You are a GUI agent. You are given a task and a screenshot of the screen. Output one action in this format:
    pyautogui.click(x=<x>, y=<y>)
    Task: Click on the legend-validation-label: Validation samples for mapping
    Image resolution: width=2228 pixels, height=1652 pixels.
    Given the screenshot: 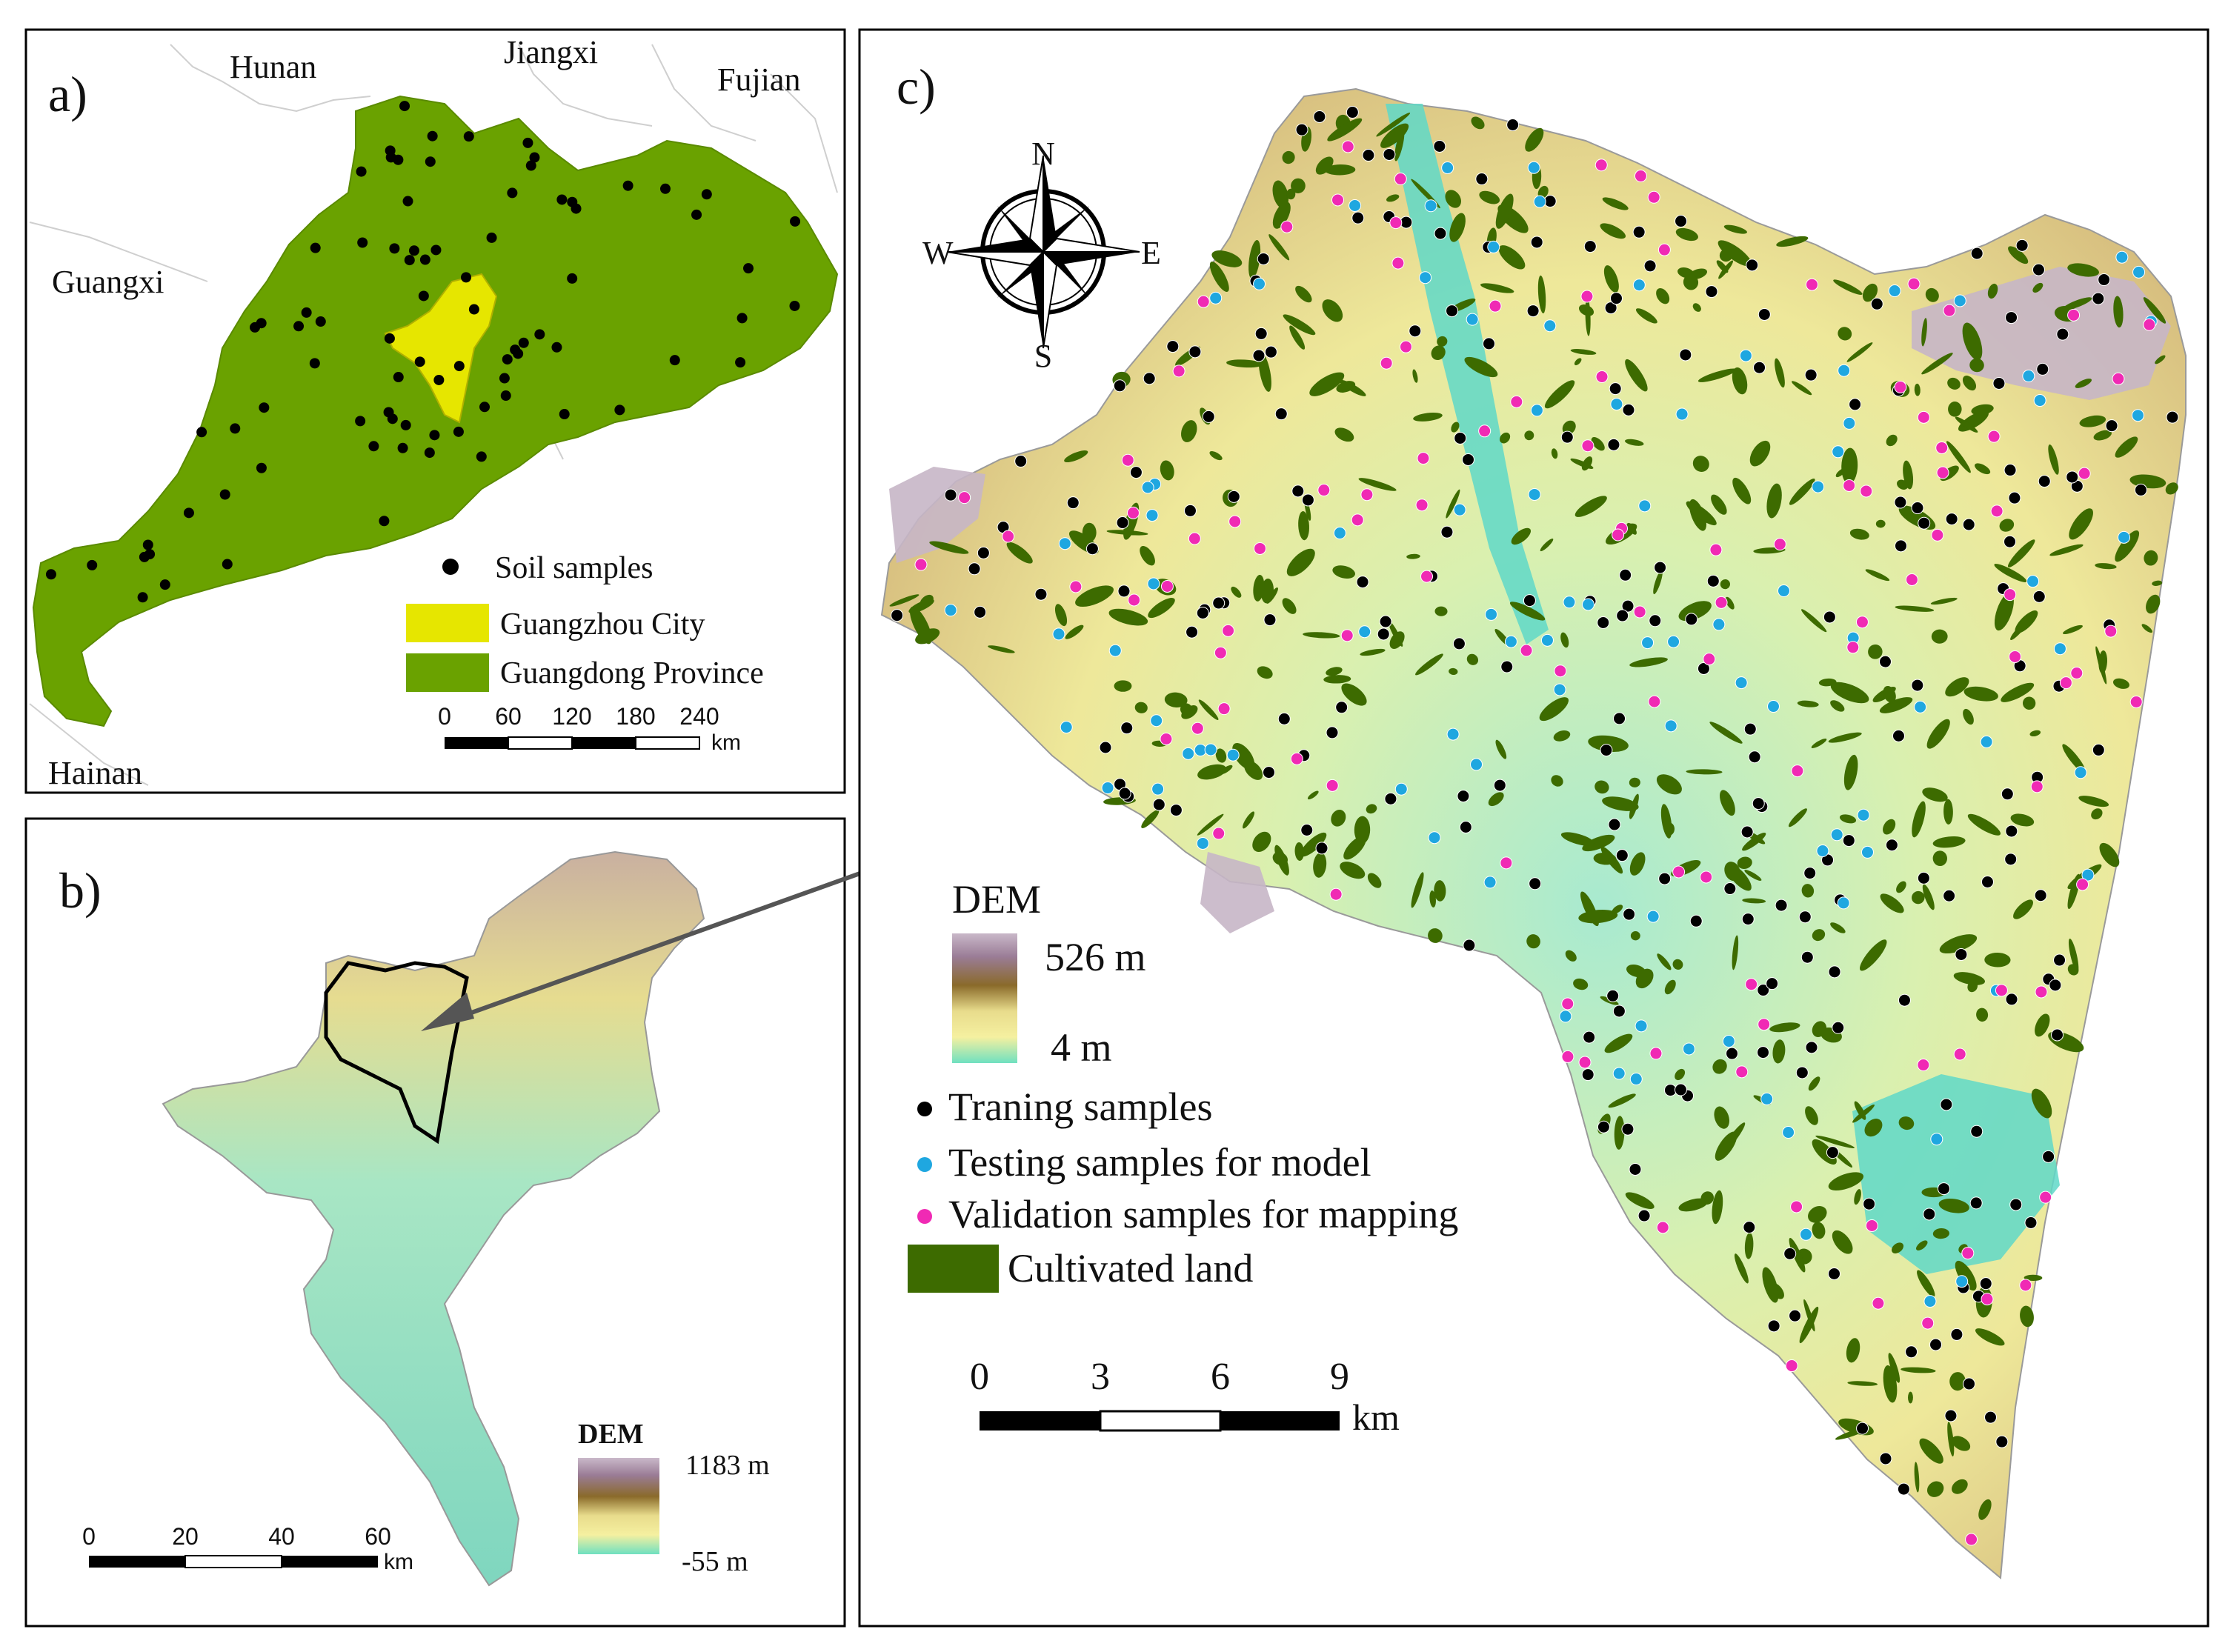 What is the action you would take?
    pyautogui.click(x=1203, y=1214)
    